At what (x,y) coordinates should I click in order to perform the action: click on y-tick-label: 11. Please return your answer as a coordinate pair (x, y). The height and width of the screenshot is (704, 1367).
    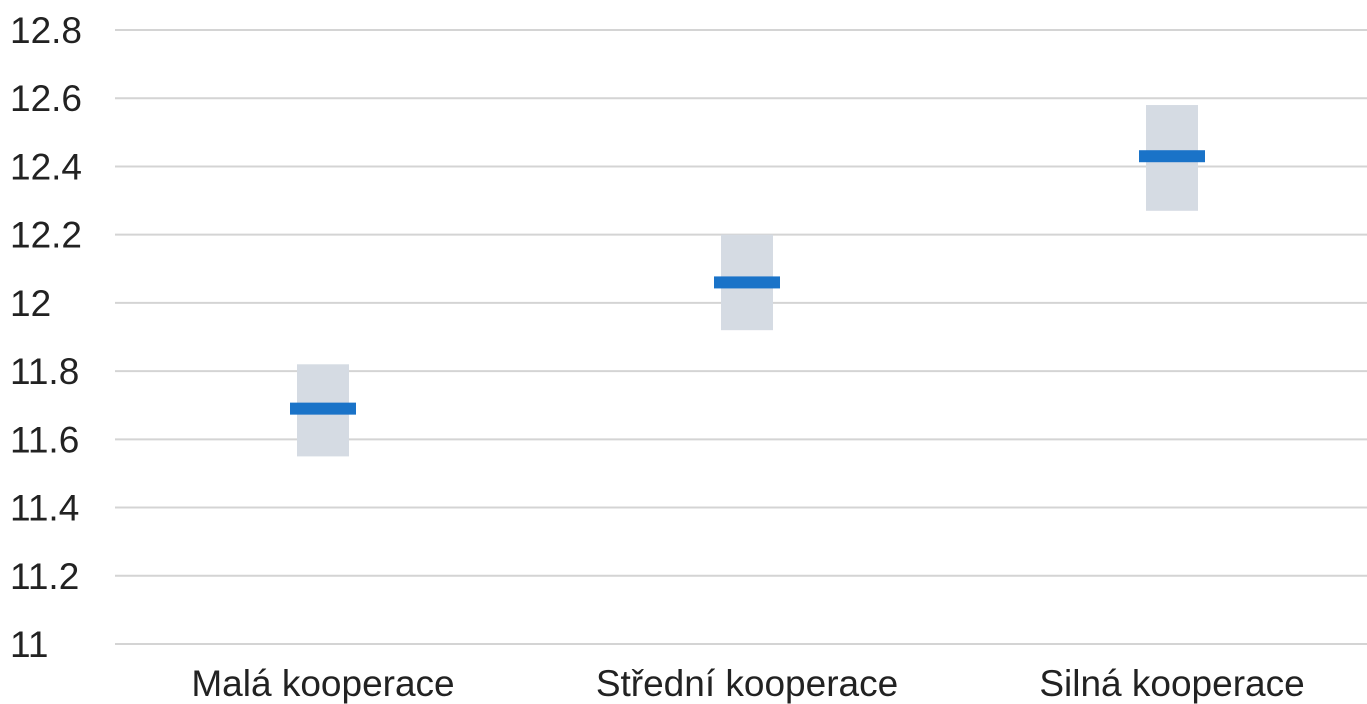
    Looking at the image, I should click on (29, 644).